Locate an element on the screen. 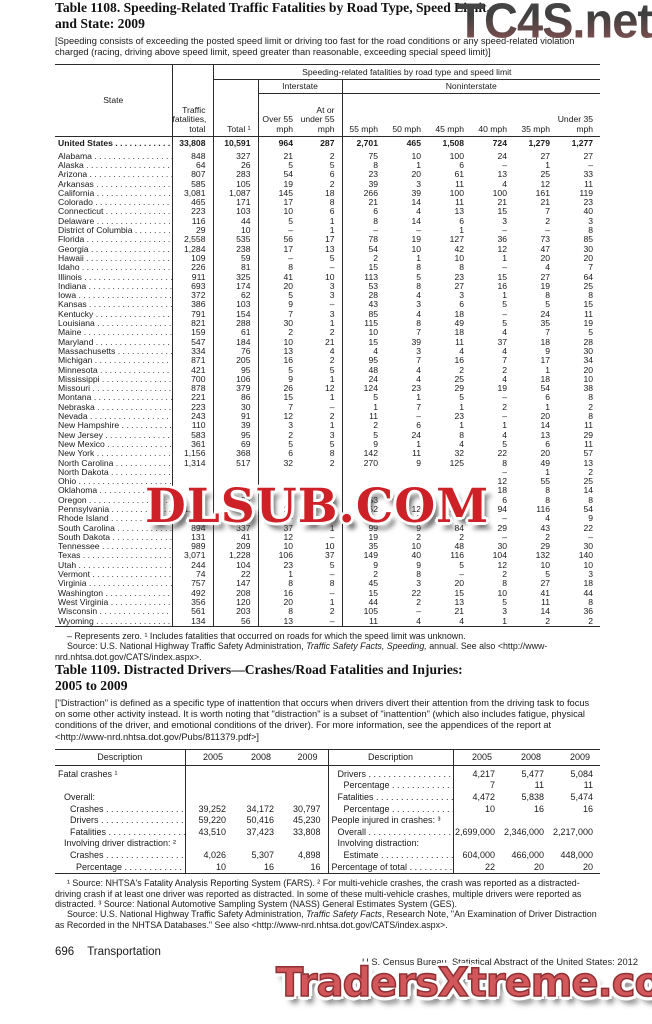 This screenshot has height=1024, width=652. column-header-description-right: Description is located at coordinates (391, 757).